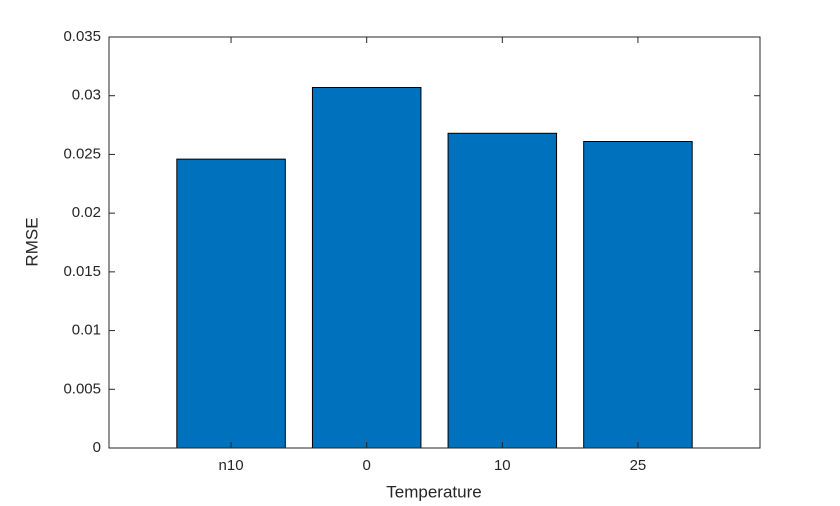 The height and width of the screenshot is (506, 840). I want to click on y-tick-label: 0.035, so click(82, 36).